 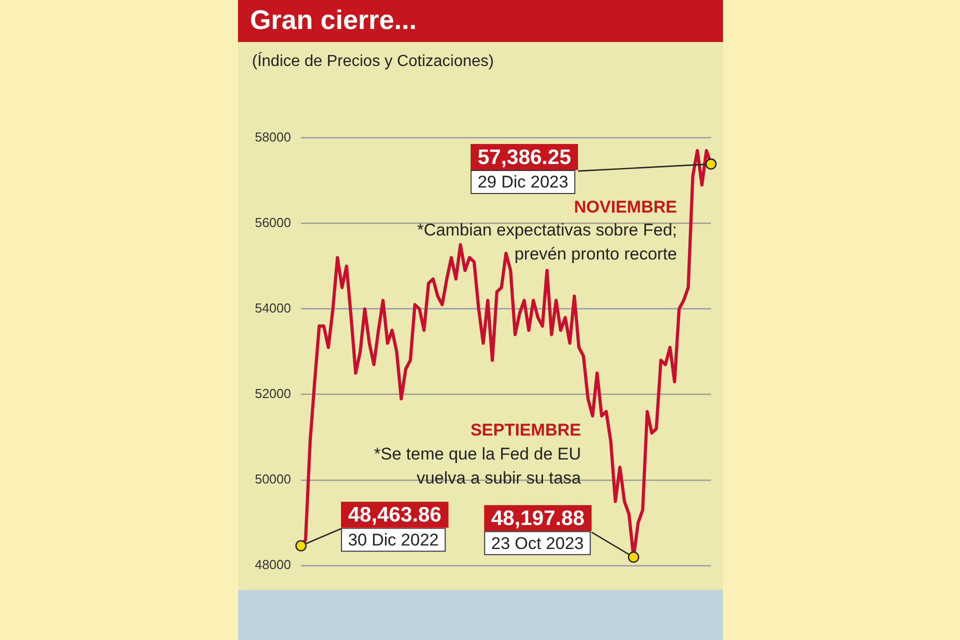 I want to click on annotation: *Cambian expectativas sobre Fed; prevén pronto recorte, so click(x=547, y=242).